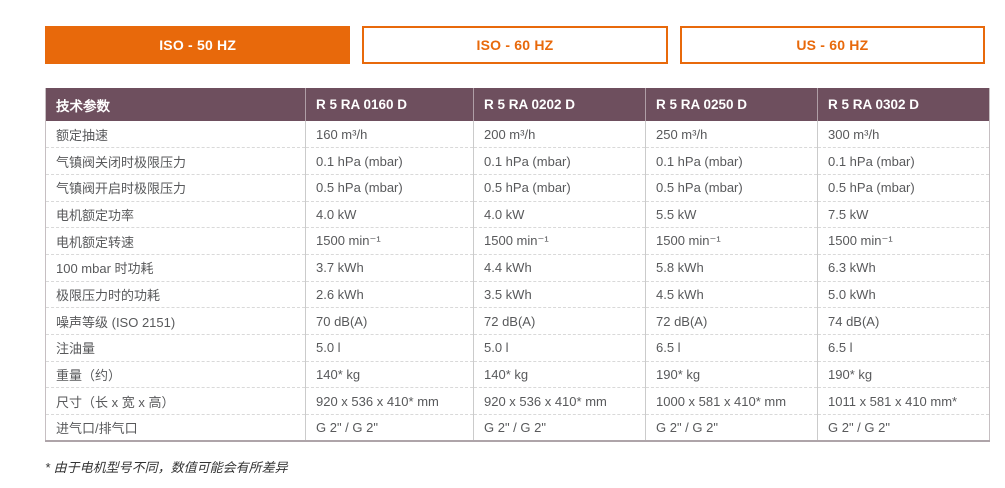 This screenshot has height=488, width=1005. What do you see at coordinates (175, 375) in the screenshot?
I see `parameter-label: 重量（约）` at bounding box center [175, 375].